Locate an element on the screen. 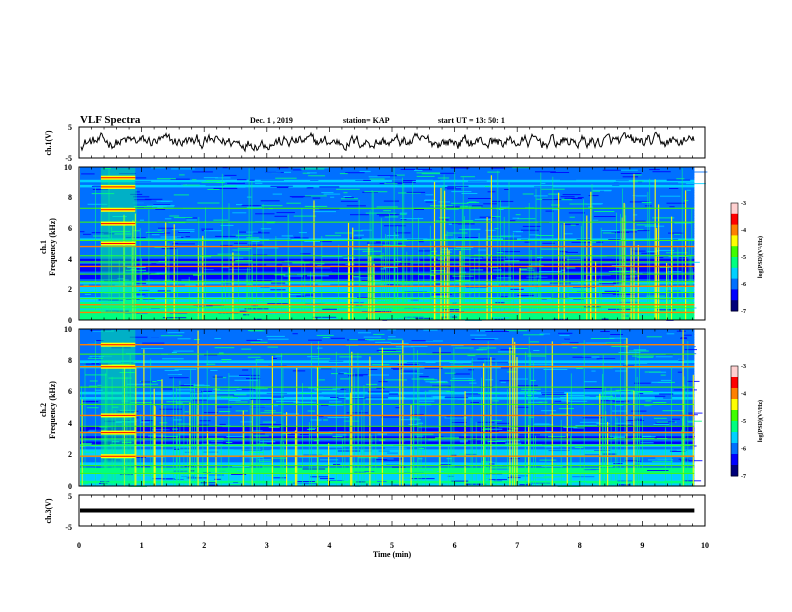 The image size is (792, 612). x-ticklabel: 10 is located at coordinates (705, 545).